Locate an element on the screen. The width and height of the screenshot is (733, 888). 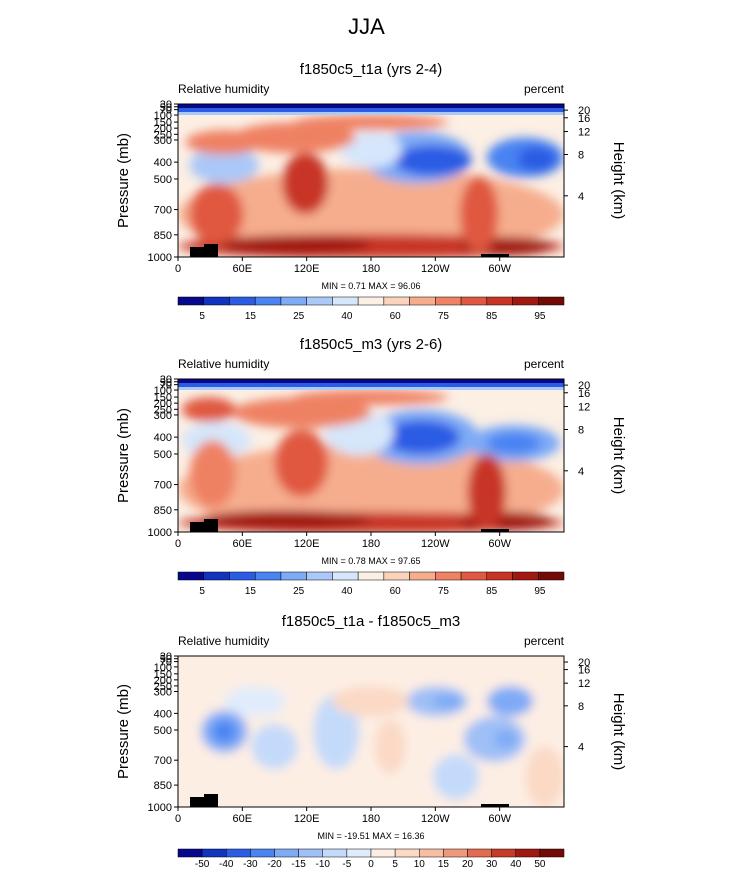
height-tick-label: 8 is located at coordinates (581, 430).